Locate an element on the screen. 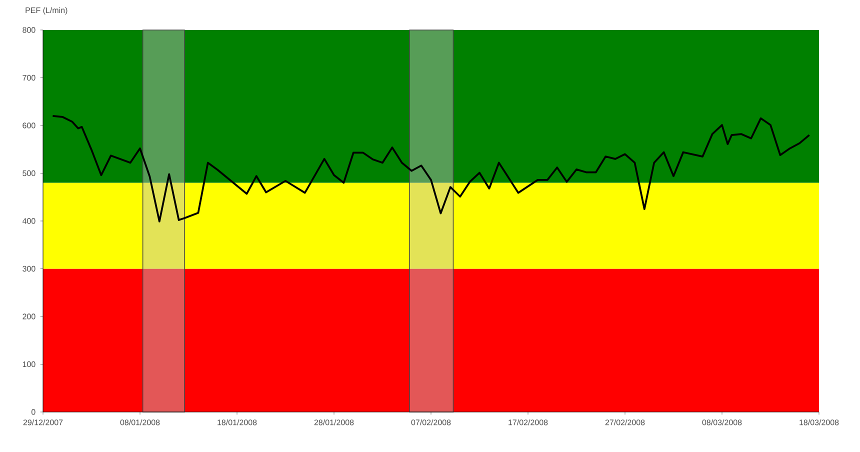  x-tick-label: 28/01/2008 is located at coordinates (334, 422).